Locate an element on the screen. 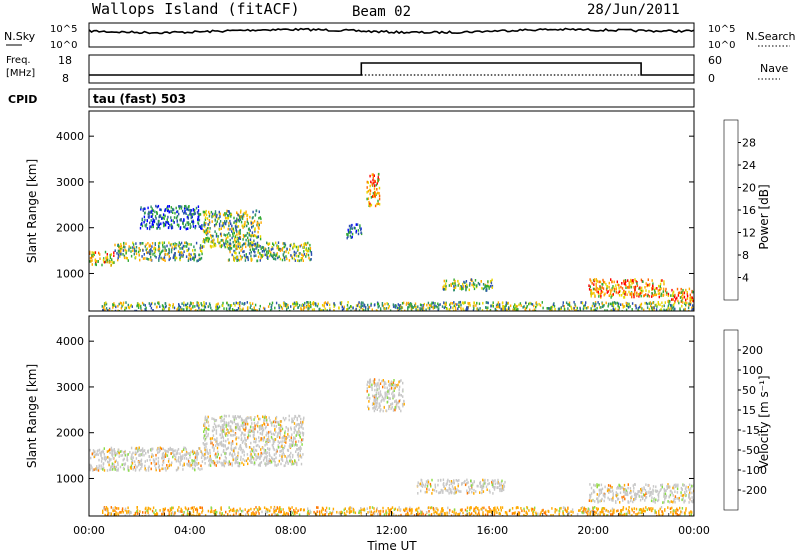 The image size is (800, 554). colorbar-tick-15: 15 is located at coordinates (749, 410).